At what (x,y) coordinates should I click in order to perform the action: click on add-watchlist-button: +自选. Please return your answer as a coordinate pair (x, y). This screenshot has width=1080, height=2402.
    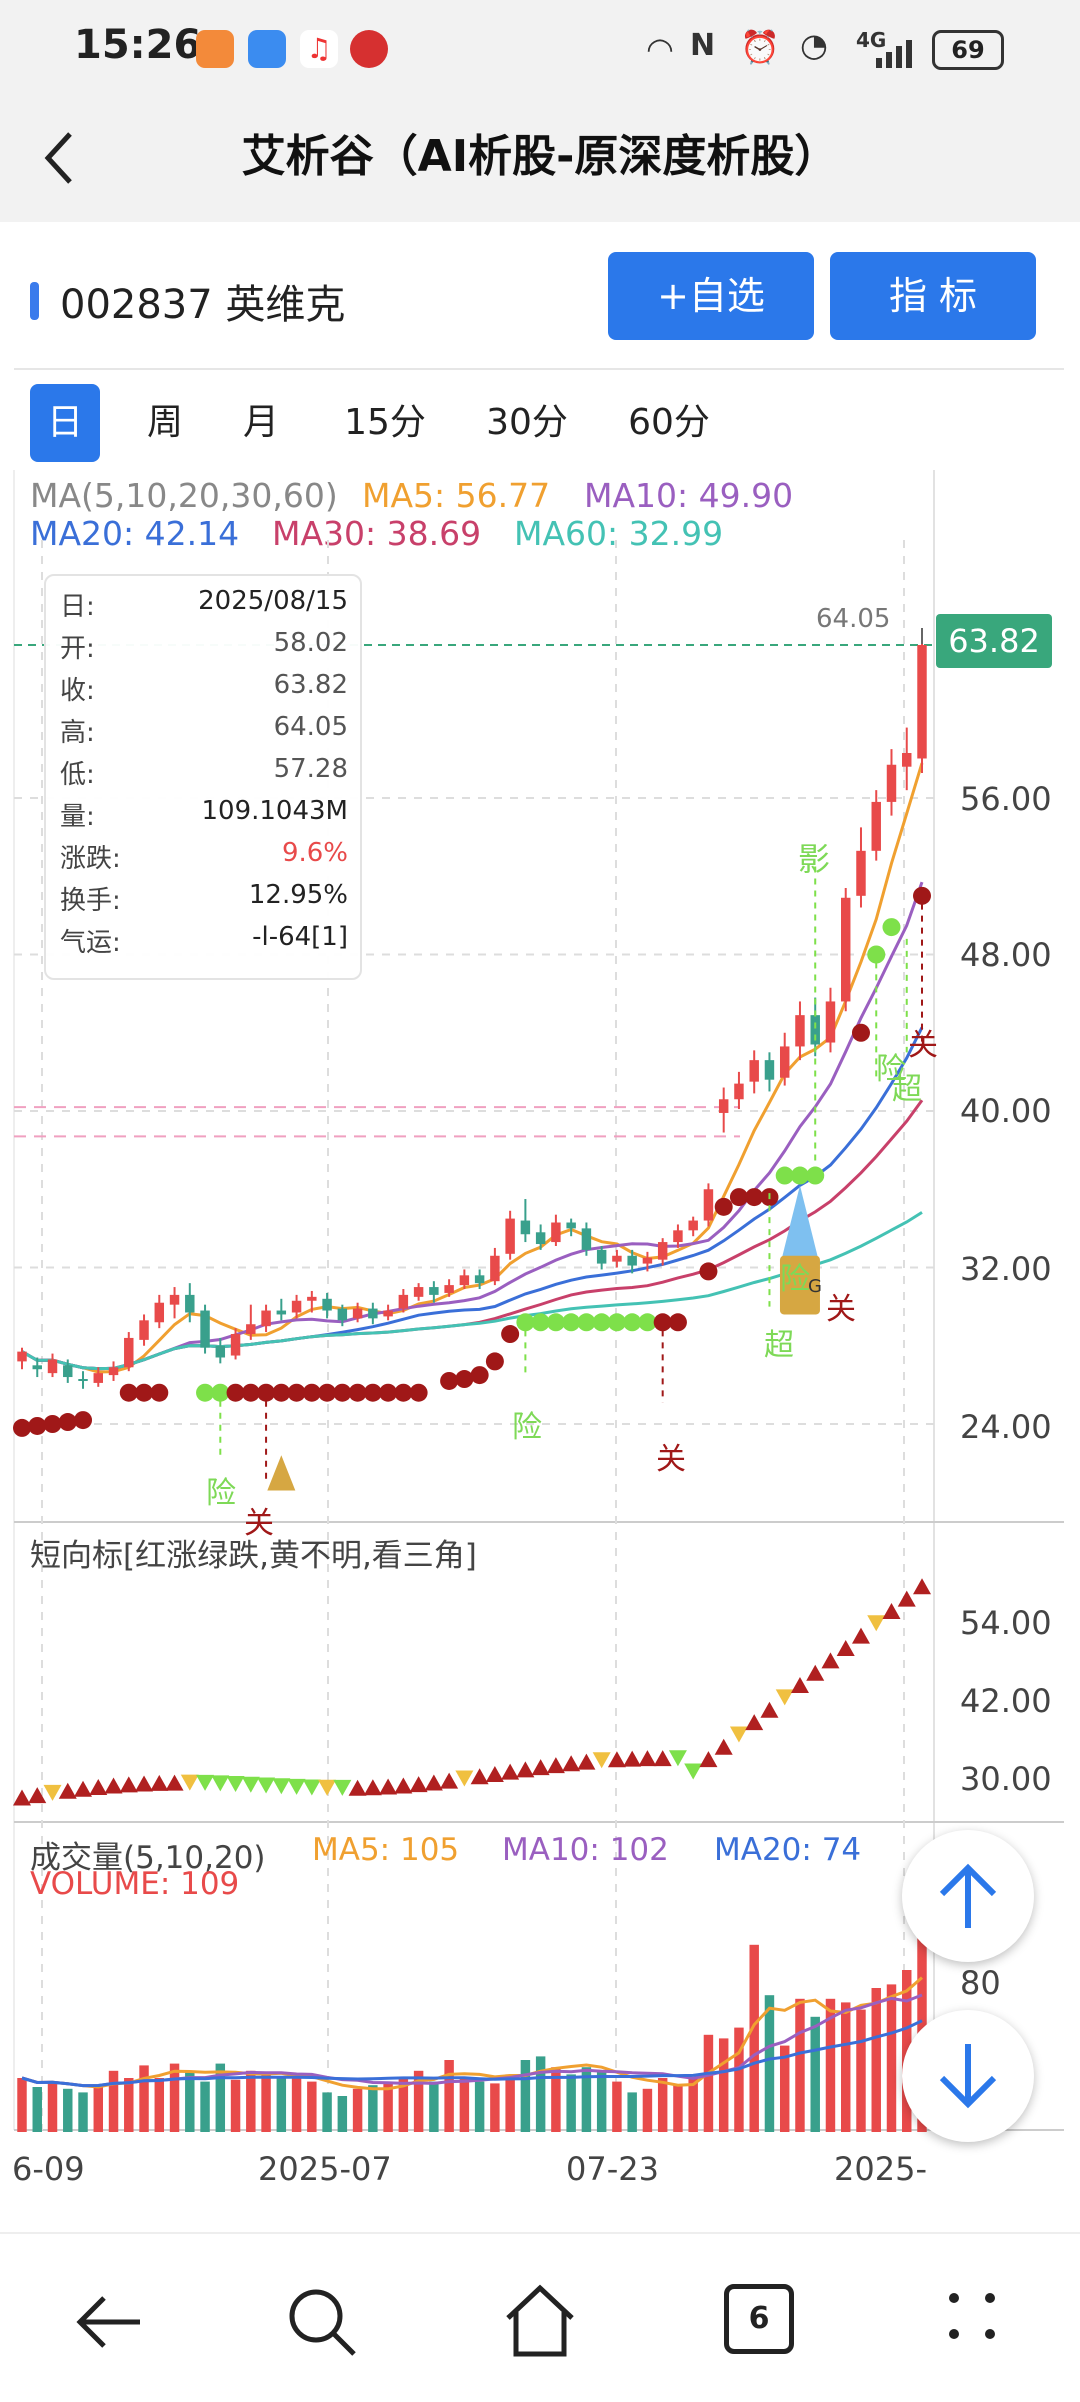
    Looking at the image, I should click on (711, 296).